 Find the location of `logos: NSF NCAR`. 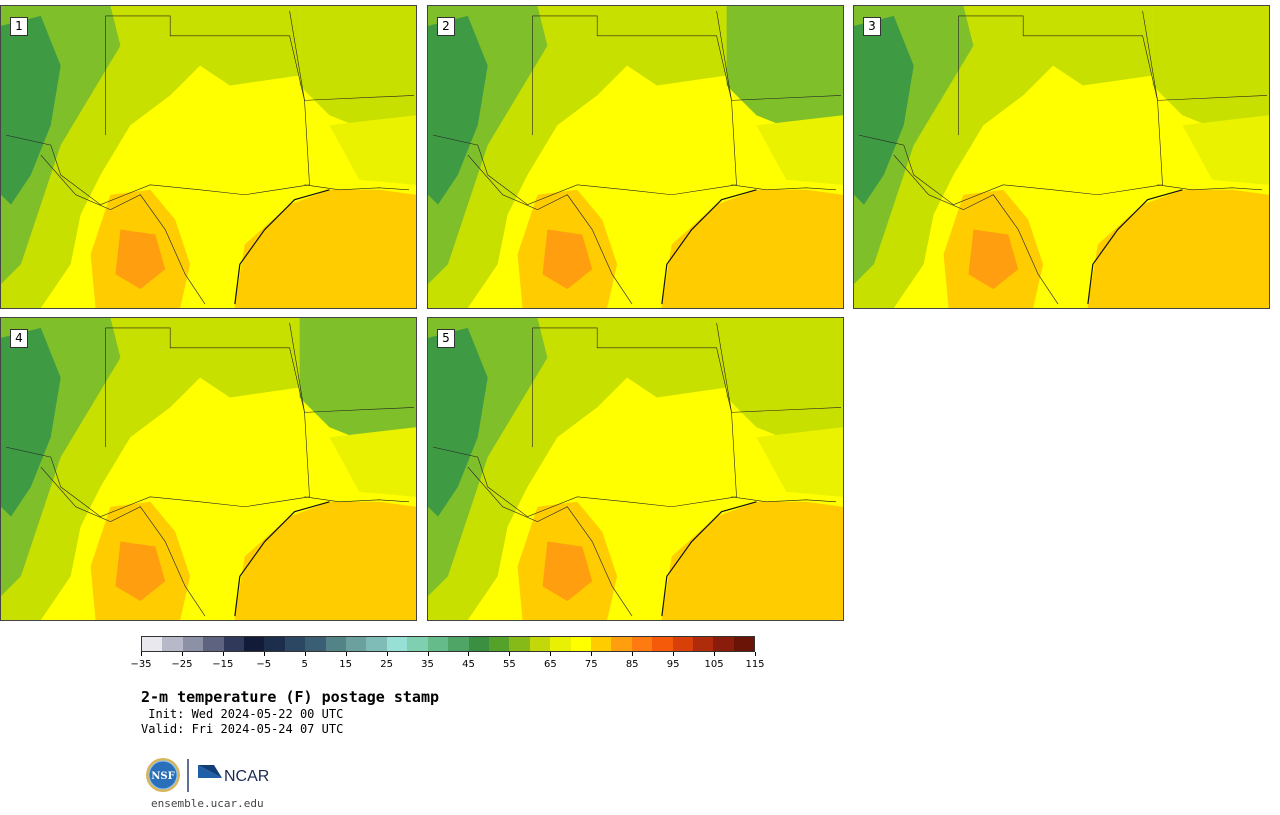

logos: NSF NCAR is located at coordinates (209, 775).